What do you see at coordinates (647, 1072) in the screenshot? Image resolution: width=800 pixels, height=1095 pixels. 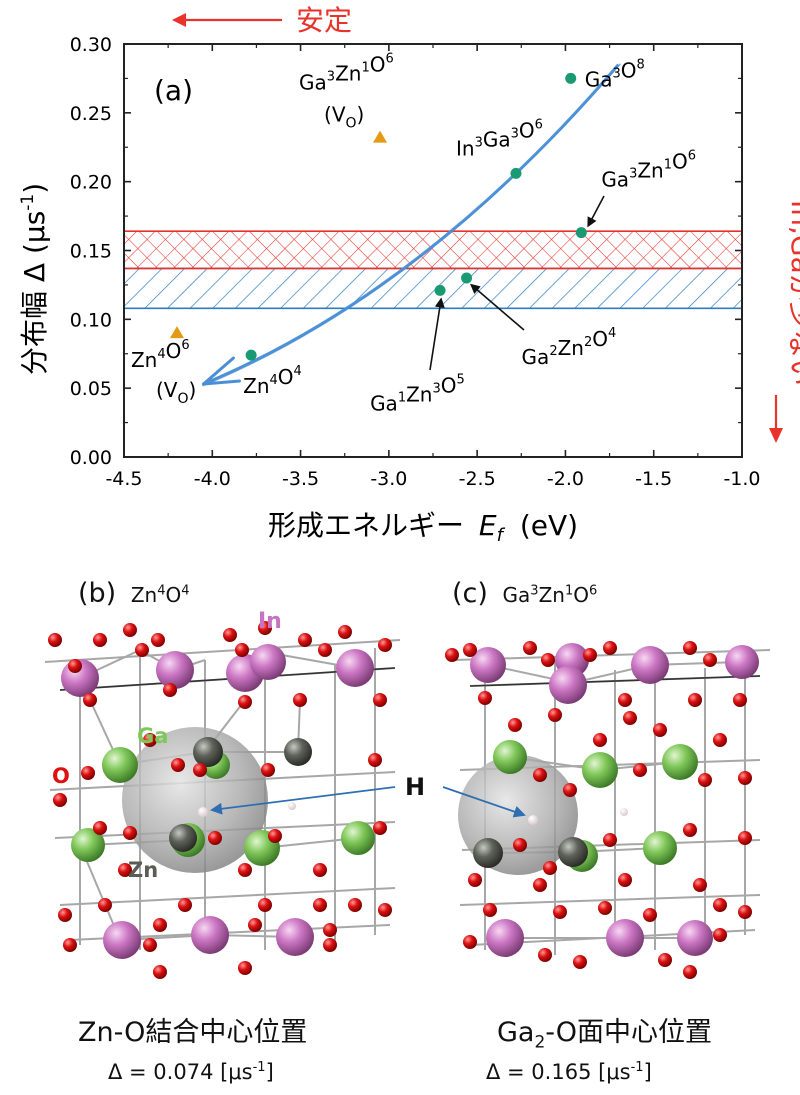 I see `delta-c-end: ]` at bounding box center [647, 1072].